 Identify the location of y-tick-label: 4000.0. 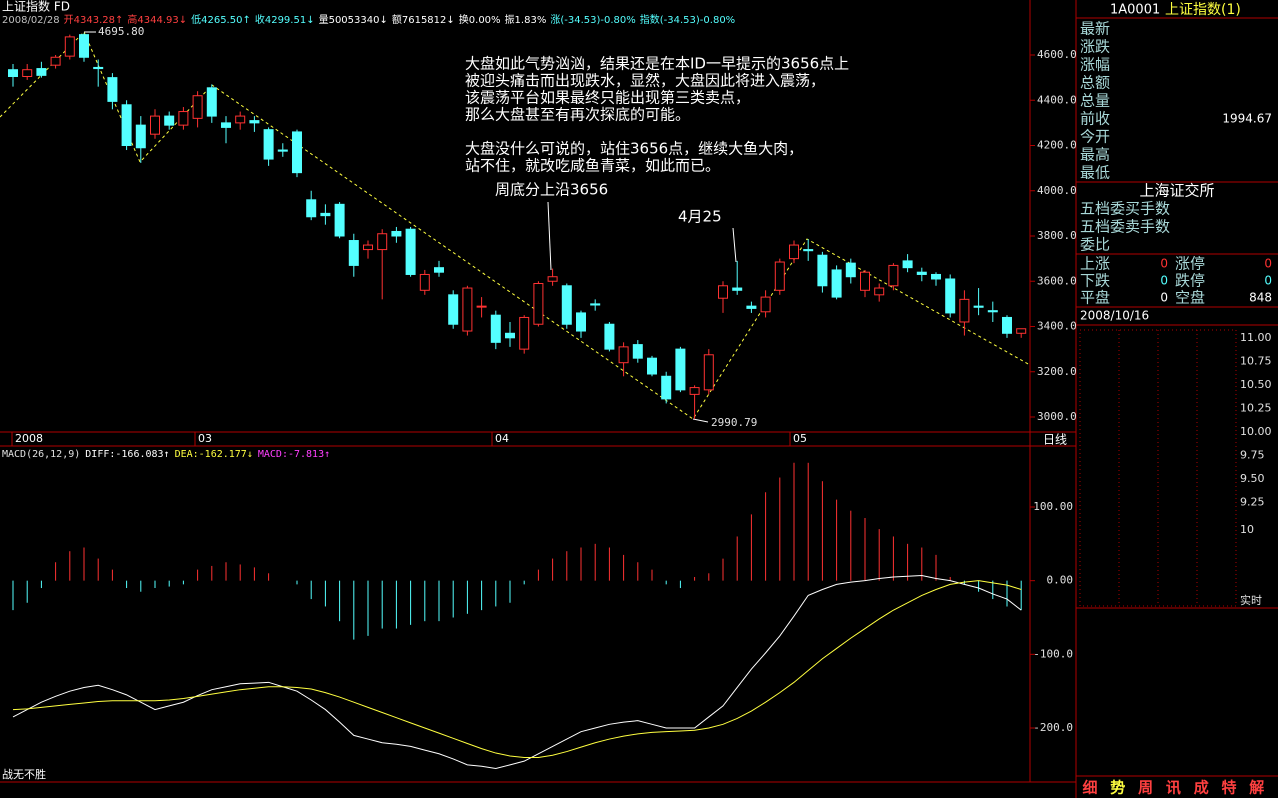
(1057, 190).